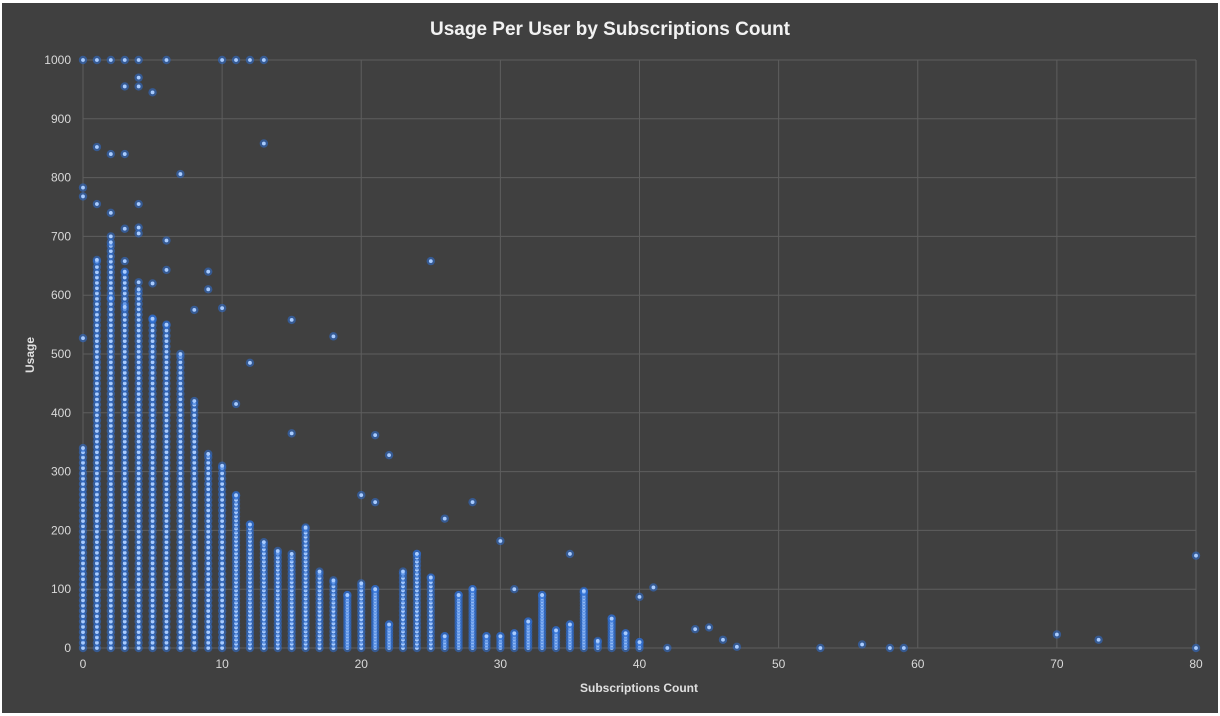 The height and width of the screenshot is (716, 1220). I want to click on y-tick-label: 900, so click(61, 119).